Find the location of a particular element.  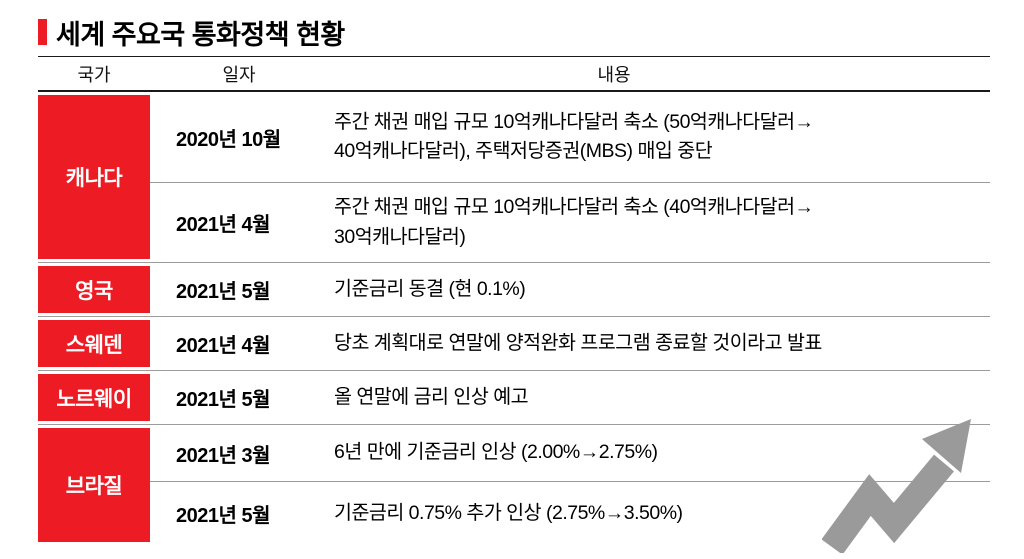

title-block: 세계 주요국 통화정책 현황 is located at coordinates (514, 32).